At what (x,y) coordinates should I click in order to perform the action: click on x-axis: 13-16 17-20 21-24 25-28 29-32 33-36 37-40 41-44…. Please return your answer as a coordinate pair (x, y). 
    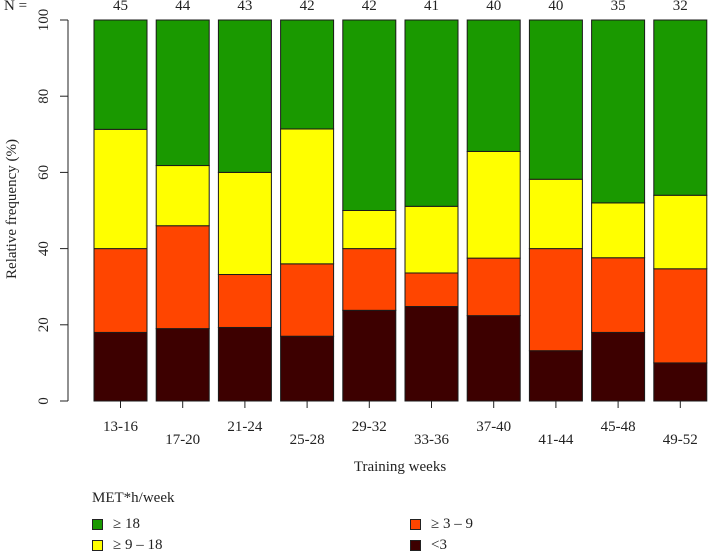
    Looking at the image, I should click on (400, 424).